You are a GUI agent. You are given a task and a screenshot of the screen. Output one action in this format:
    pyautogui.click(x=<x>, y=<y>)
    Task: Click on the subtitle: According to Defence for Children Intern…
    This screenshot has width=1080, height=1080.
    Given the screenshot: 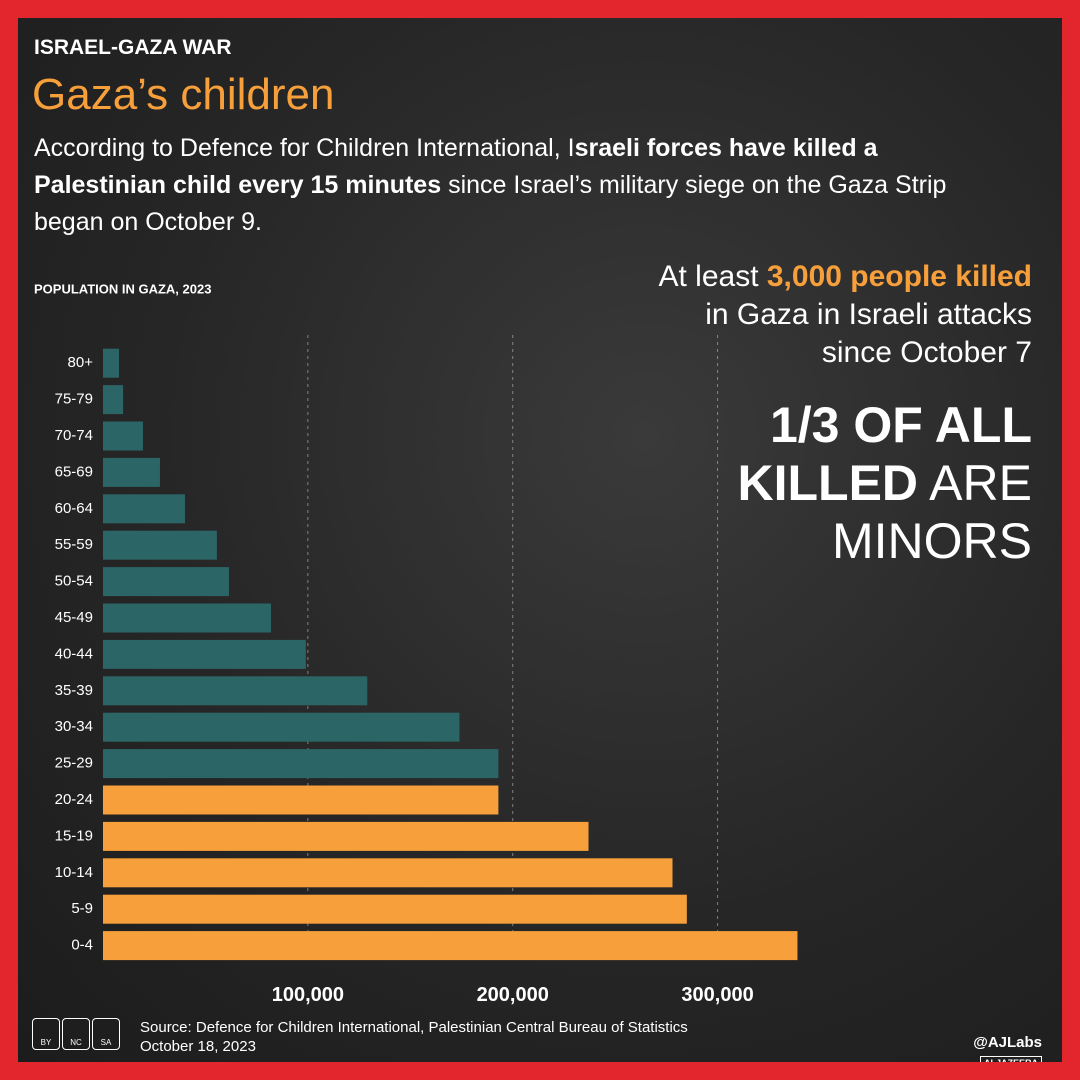 What is the action you would take?
    pyautogui.click(x=494, y=185)
    